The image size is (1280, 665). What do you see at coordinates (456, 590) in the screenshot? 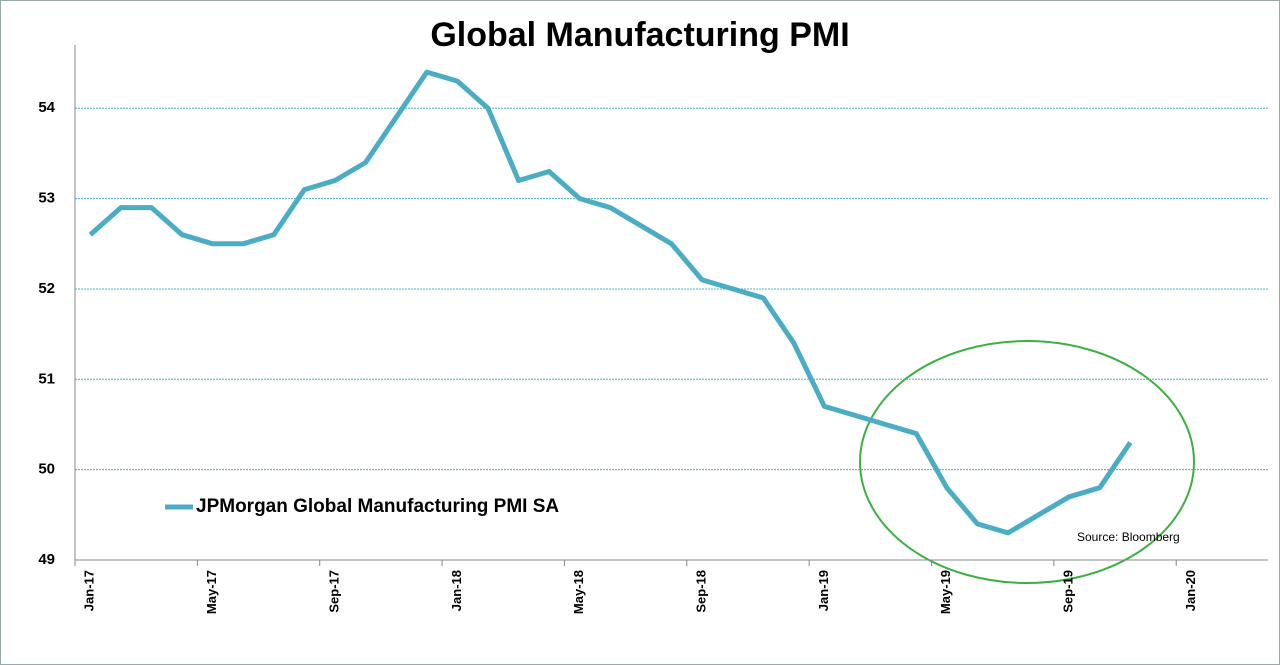
I see `x-tick-label: Jan-18` at bounding box center [456, 590].